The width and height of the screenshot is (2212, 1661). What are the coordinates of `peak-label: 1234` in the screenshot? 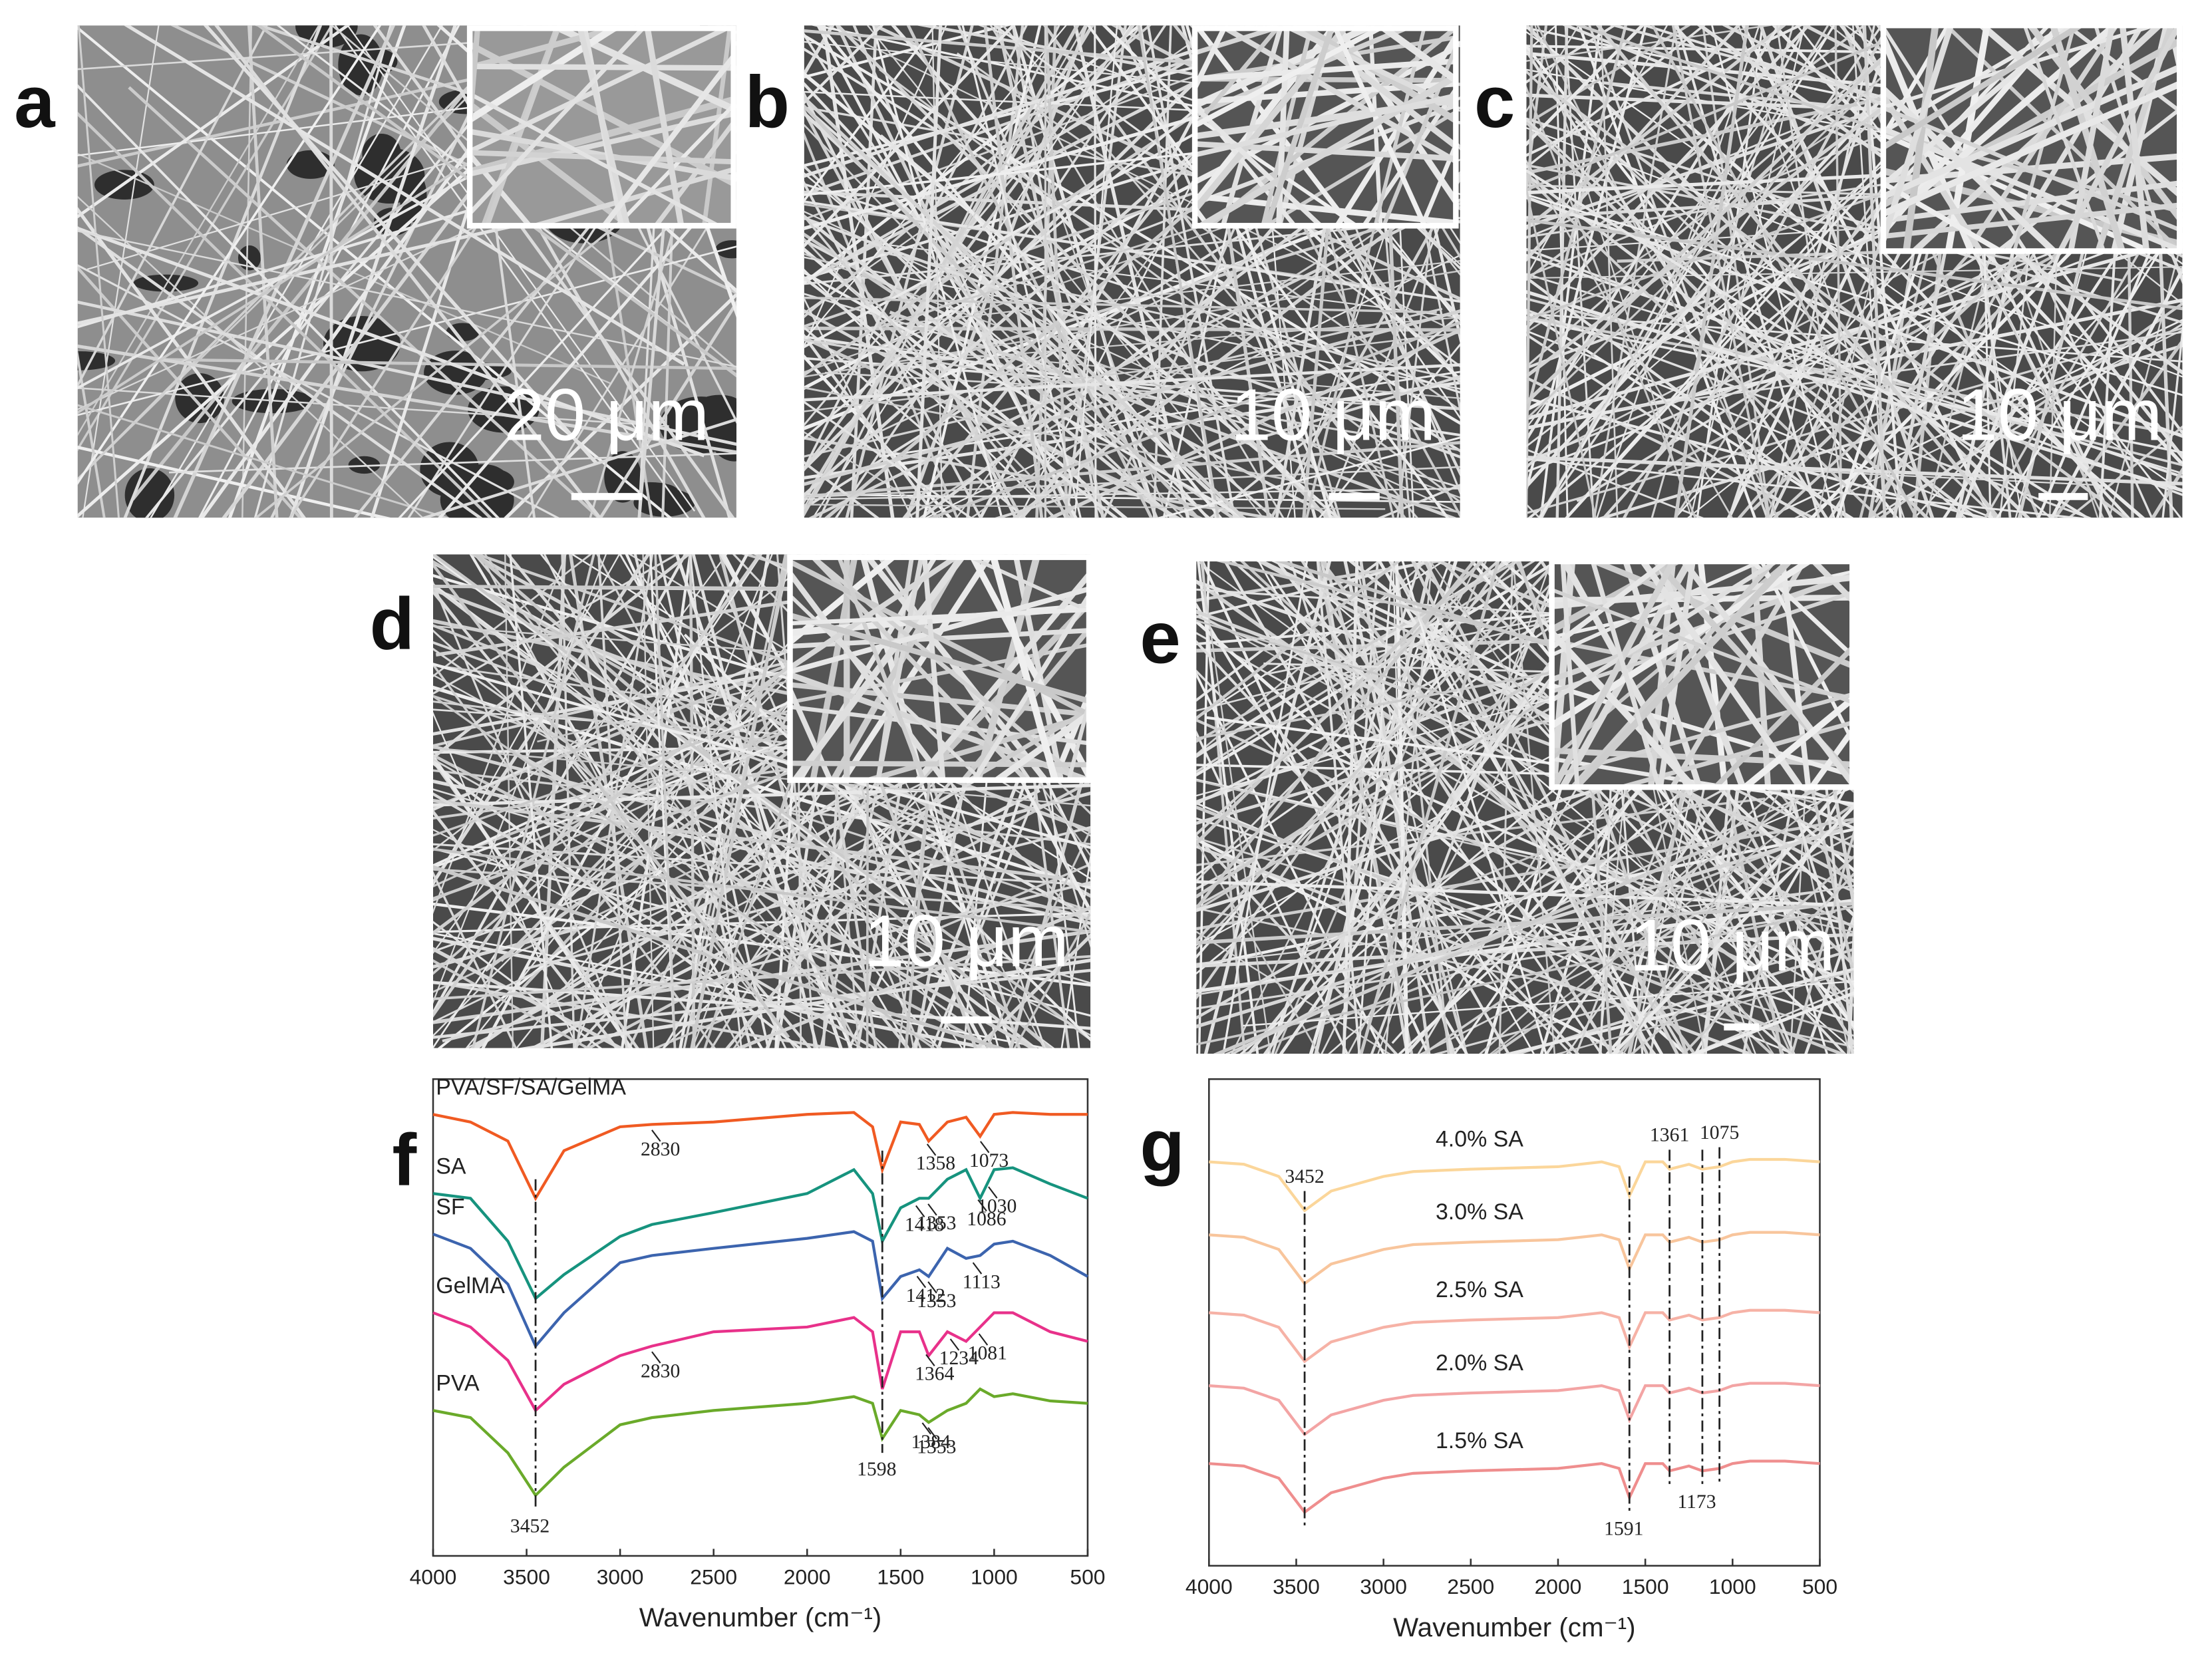 It's located at (959, 1358).